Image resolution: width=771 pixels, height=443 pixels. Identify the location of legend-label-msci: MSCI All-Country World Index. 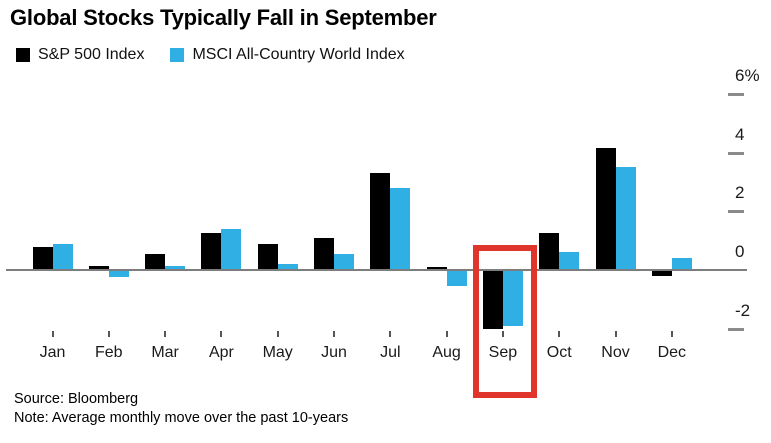
(298, 54).